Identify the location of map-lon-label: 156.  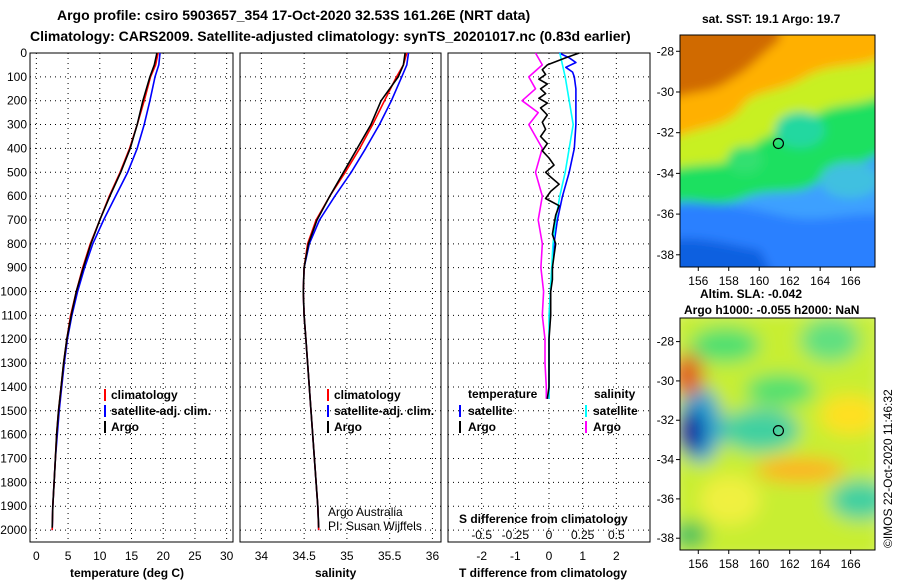
(698, 564).